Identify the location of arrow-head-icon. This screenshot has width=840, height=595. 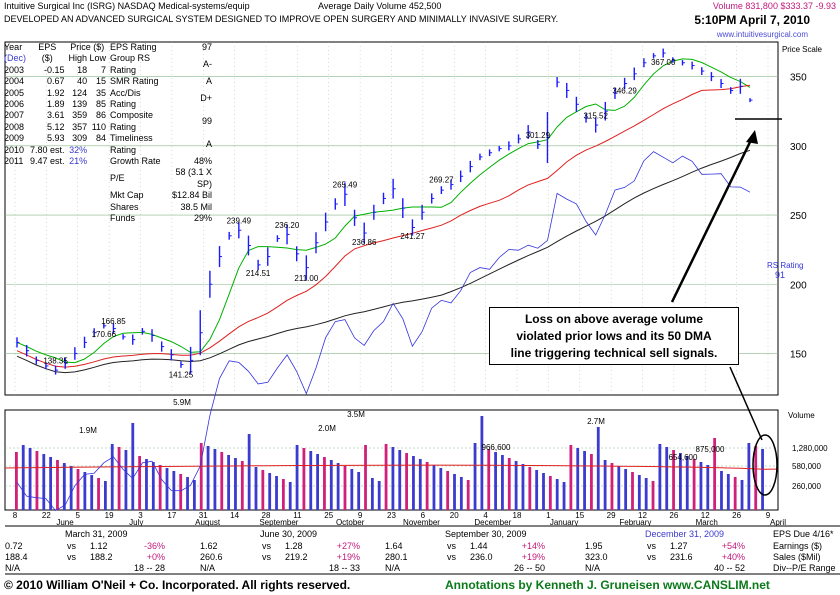
(752, 137).